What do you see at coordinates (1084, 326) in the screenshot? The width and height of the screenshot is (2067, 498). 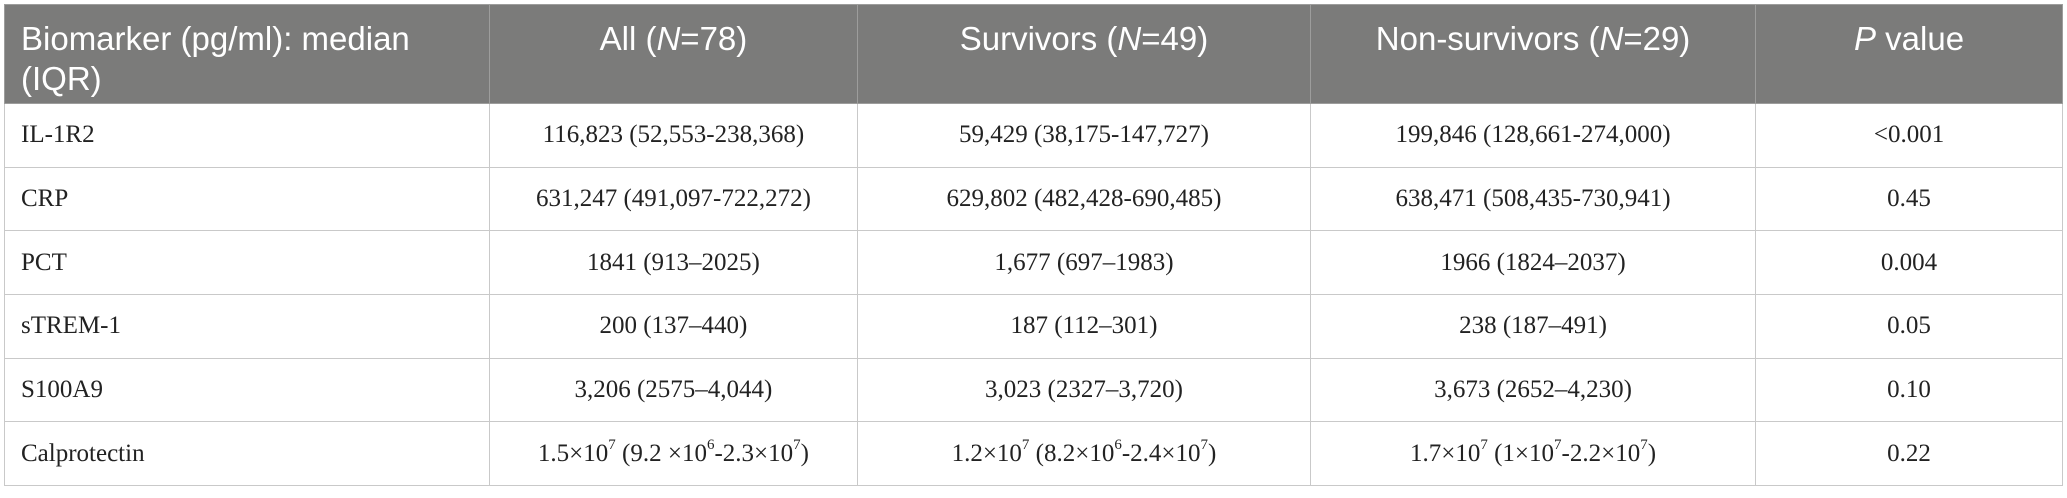 I see `cell-survivors: 187 (112–301)` at bounding box center [1084, 326].